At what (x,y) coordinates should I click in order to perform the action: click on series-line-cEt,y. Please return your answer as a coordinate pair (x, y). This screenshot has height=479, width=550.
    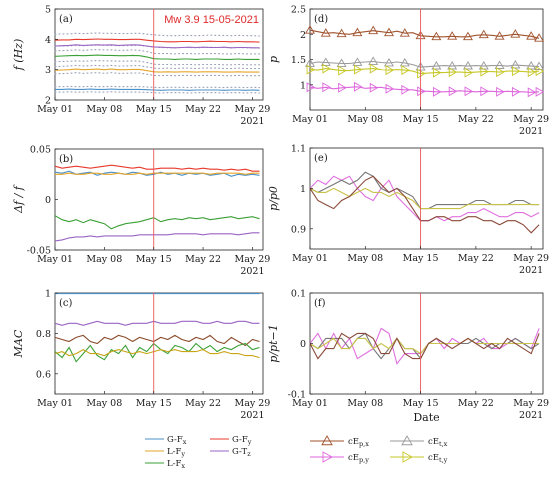
    Looking at the image, I should click on (424, 346).